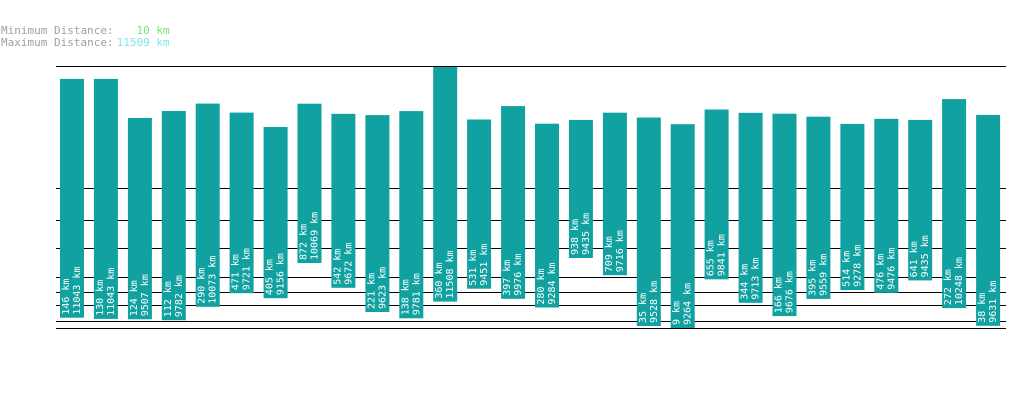  Describe the element at coordinates (473, 268) in the screenshot. I see `bar-min-label: 531 km` at that location.